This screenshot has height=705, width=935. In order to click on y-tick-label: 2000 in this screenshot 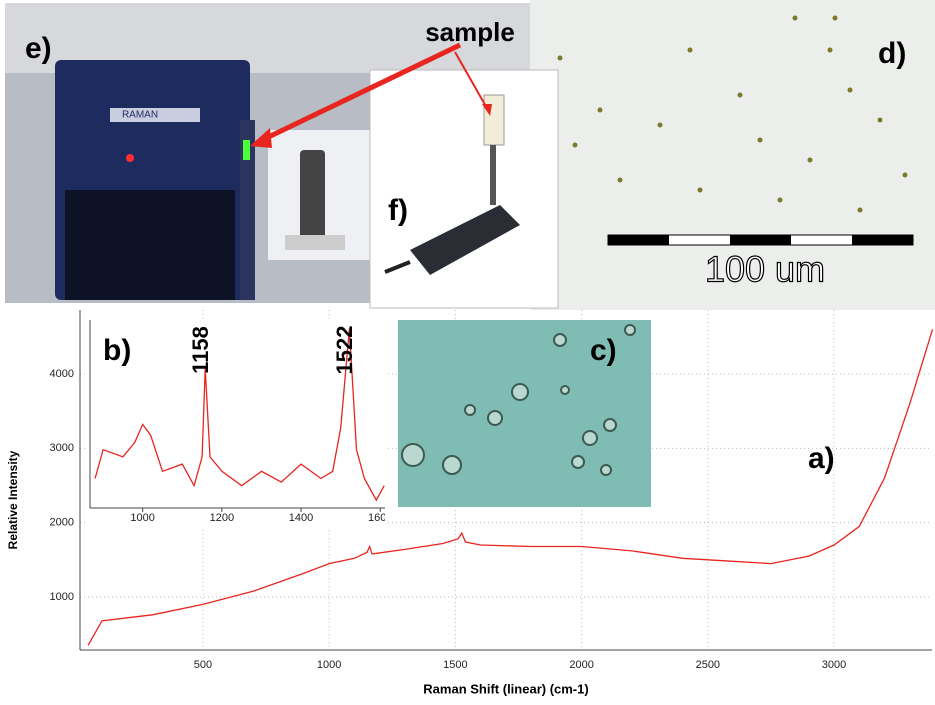, I will do `click(62, 523)`.